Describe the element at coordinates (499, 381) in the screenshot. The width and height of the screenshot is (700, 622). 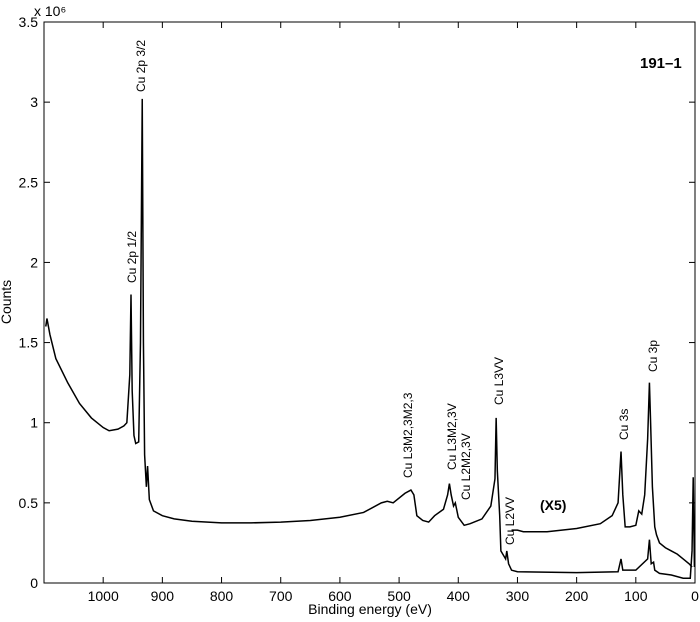
I see `peak-annotation: Cu L3VV` at that location.